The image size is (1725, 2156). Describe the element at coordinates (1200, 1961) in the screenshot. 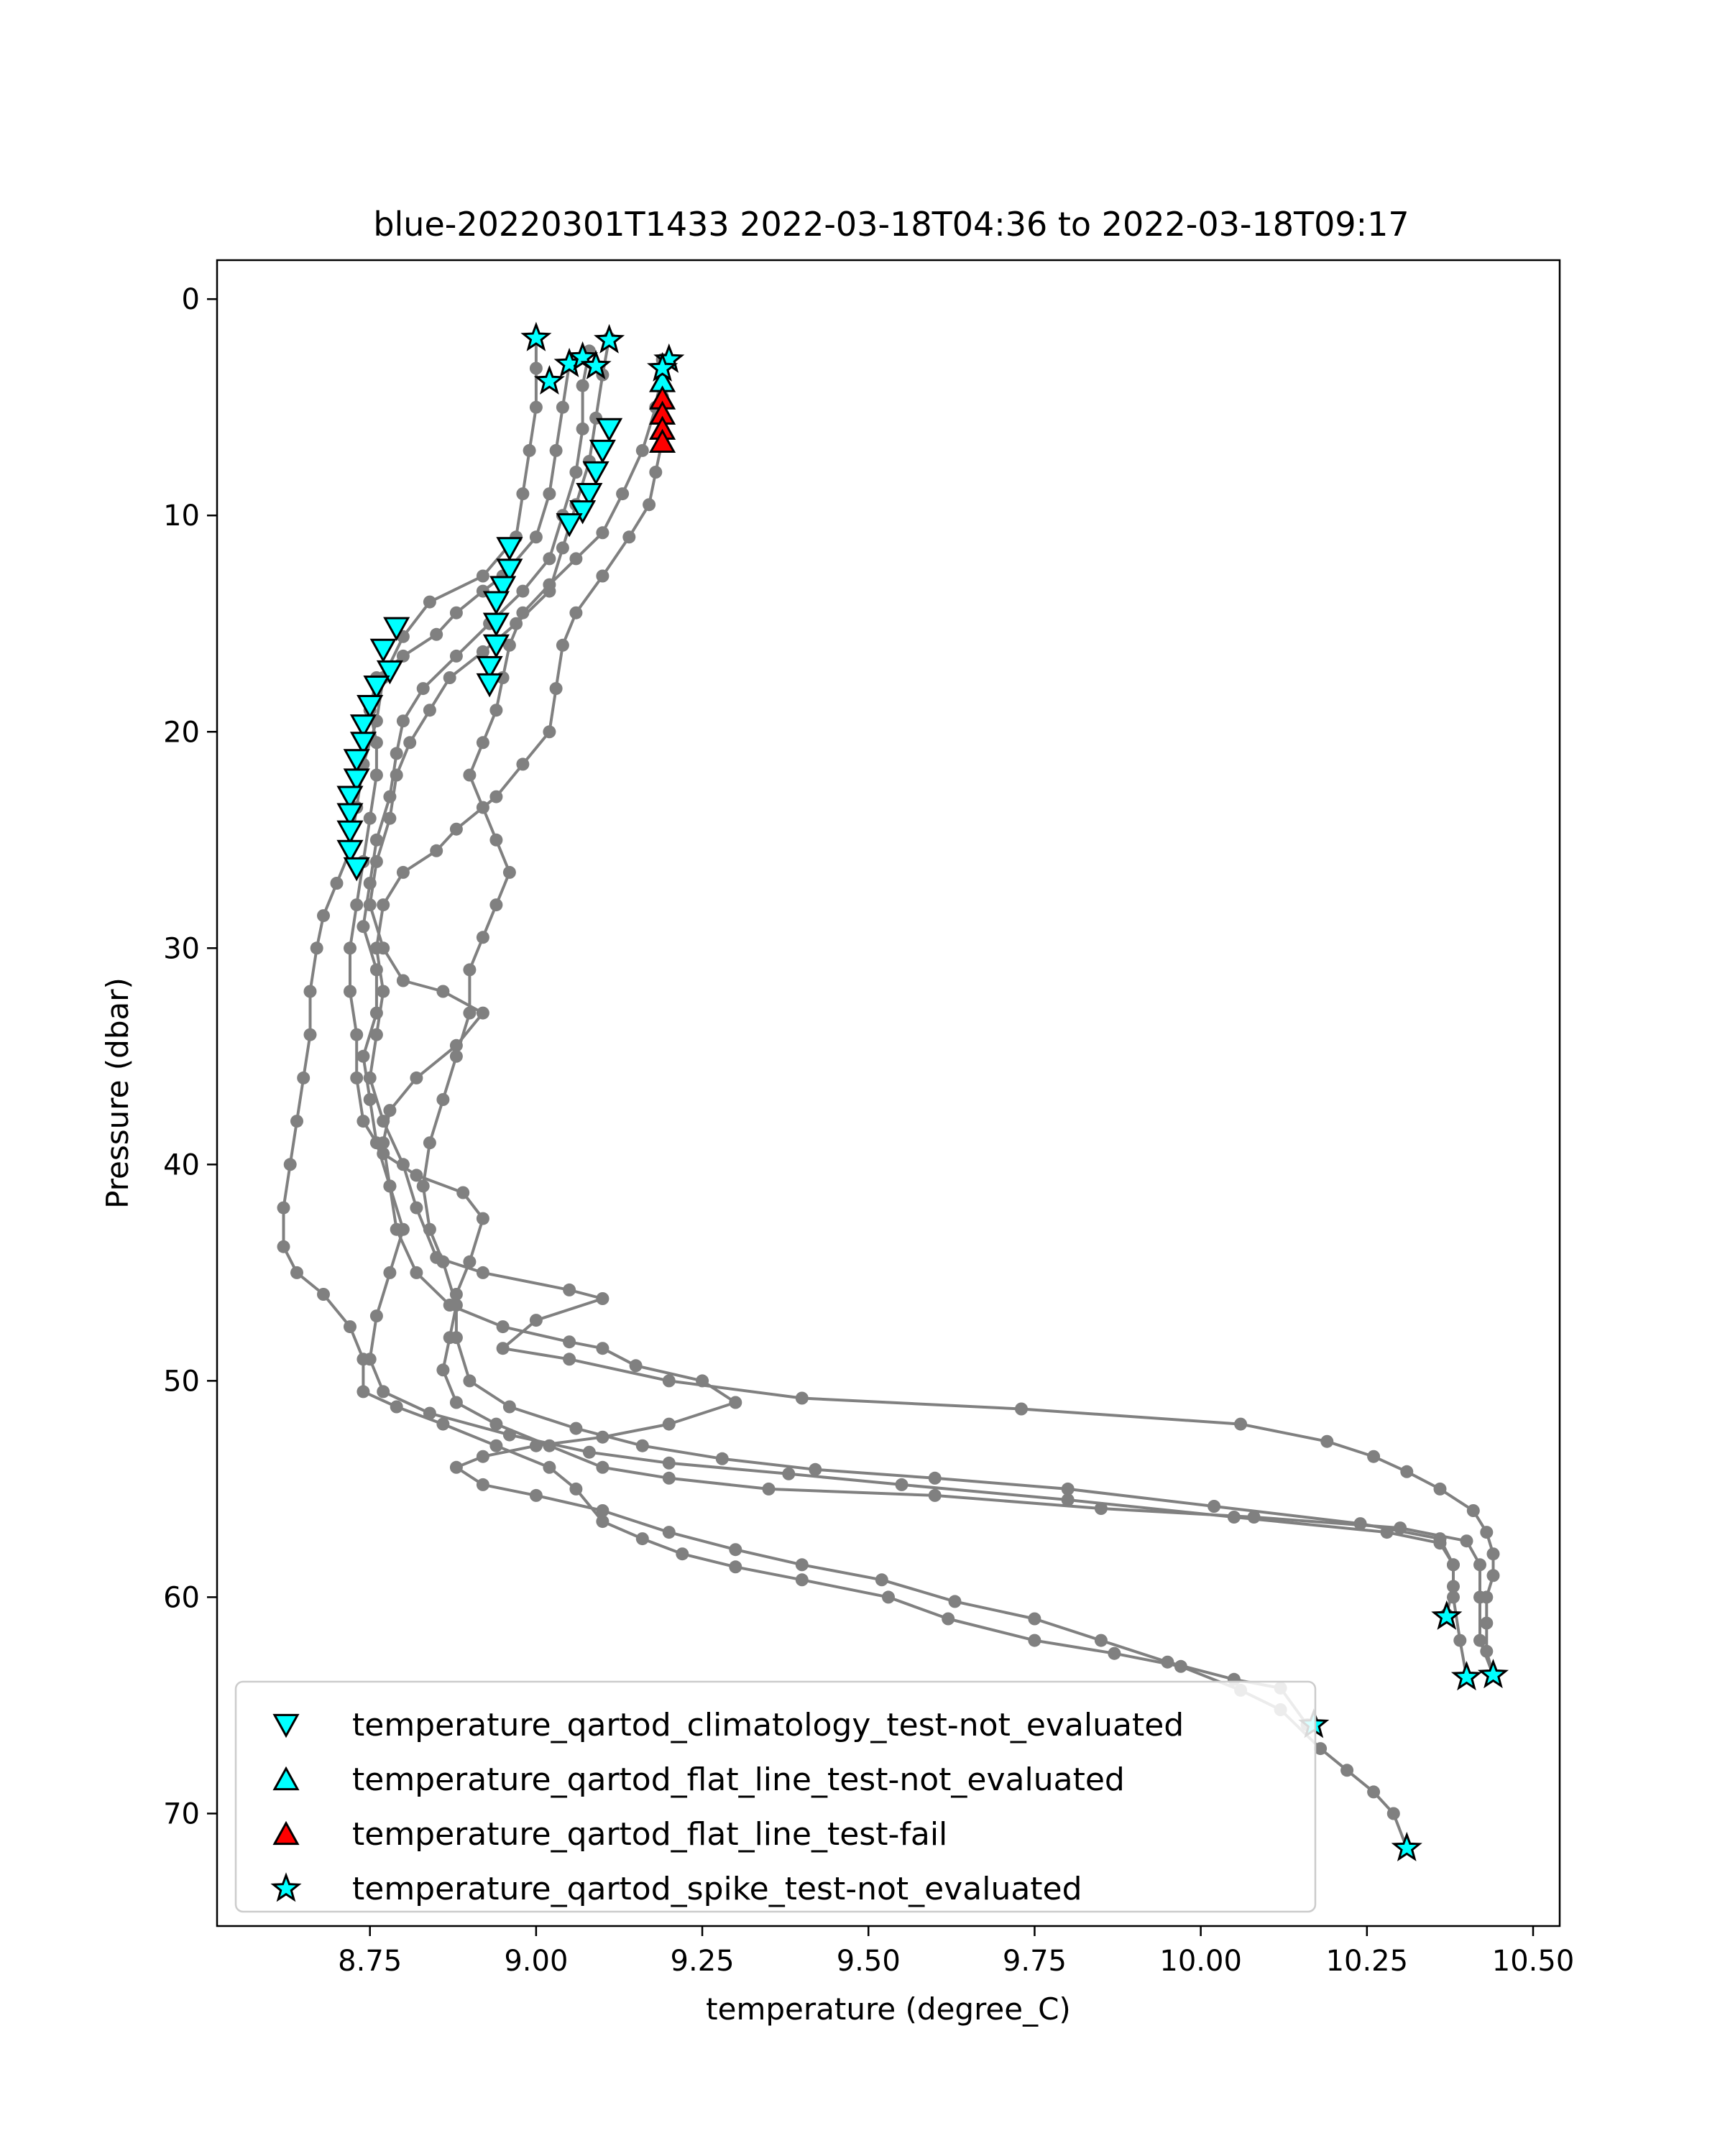

I see `x-tick-label: 10.00` at that location.